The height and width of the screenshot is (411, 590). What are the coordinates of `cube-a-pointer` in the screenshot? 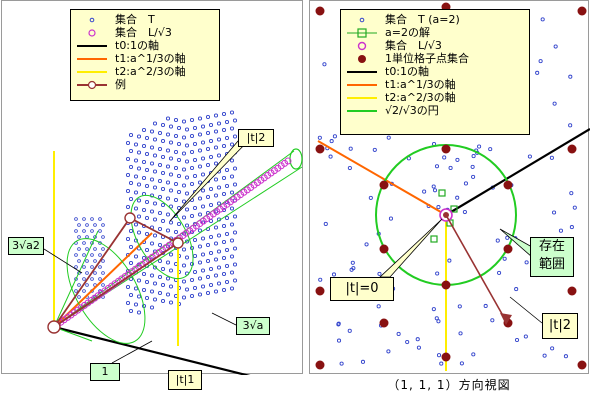 It's located at (224, 319).